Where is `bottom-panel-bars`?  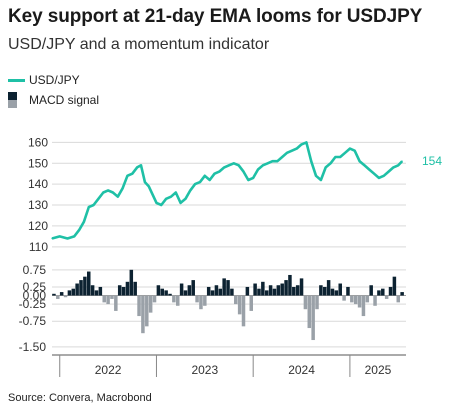
bottom-panel-bars is located at coordinates (228, 305).